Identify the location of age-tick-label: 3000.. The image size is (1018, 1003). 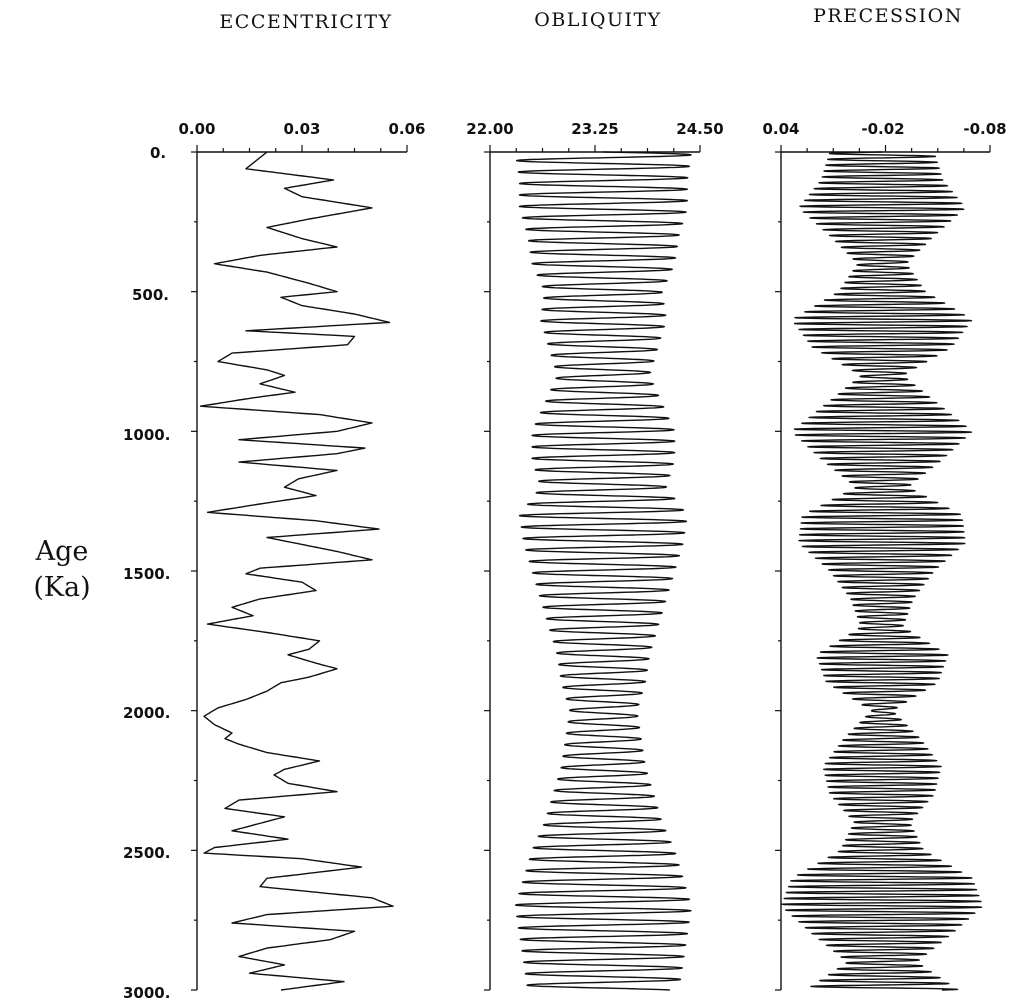
(146, 993).